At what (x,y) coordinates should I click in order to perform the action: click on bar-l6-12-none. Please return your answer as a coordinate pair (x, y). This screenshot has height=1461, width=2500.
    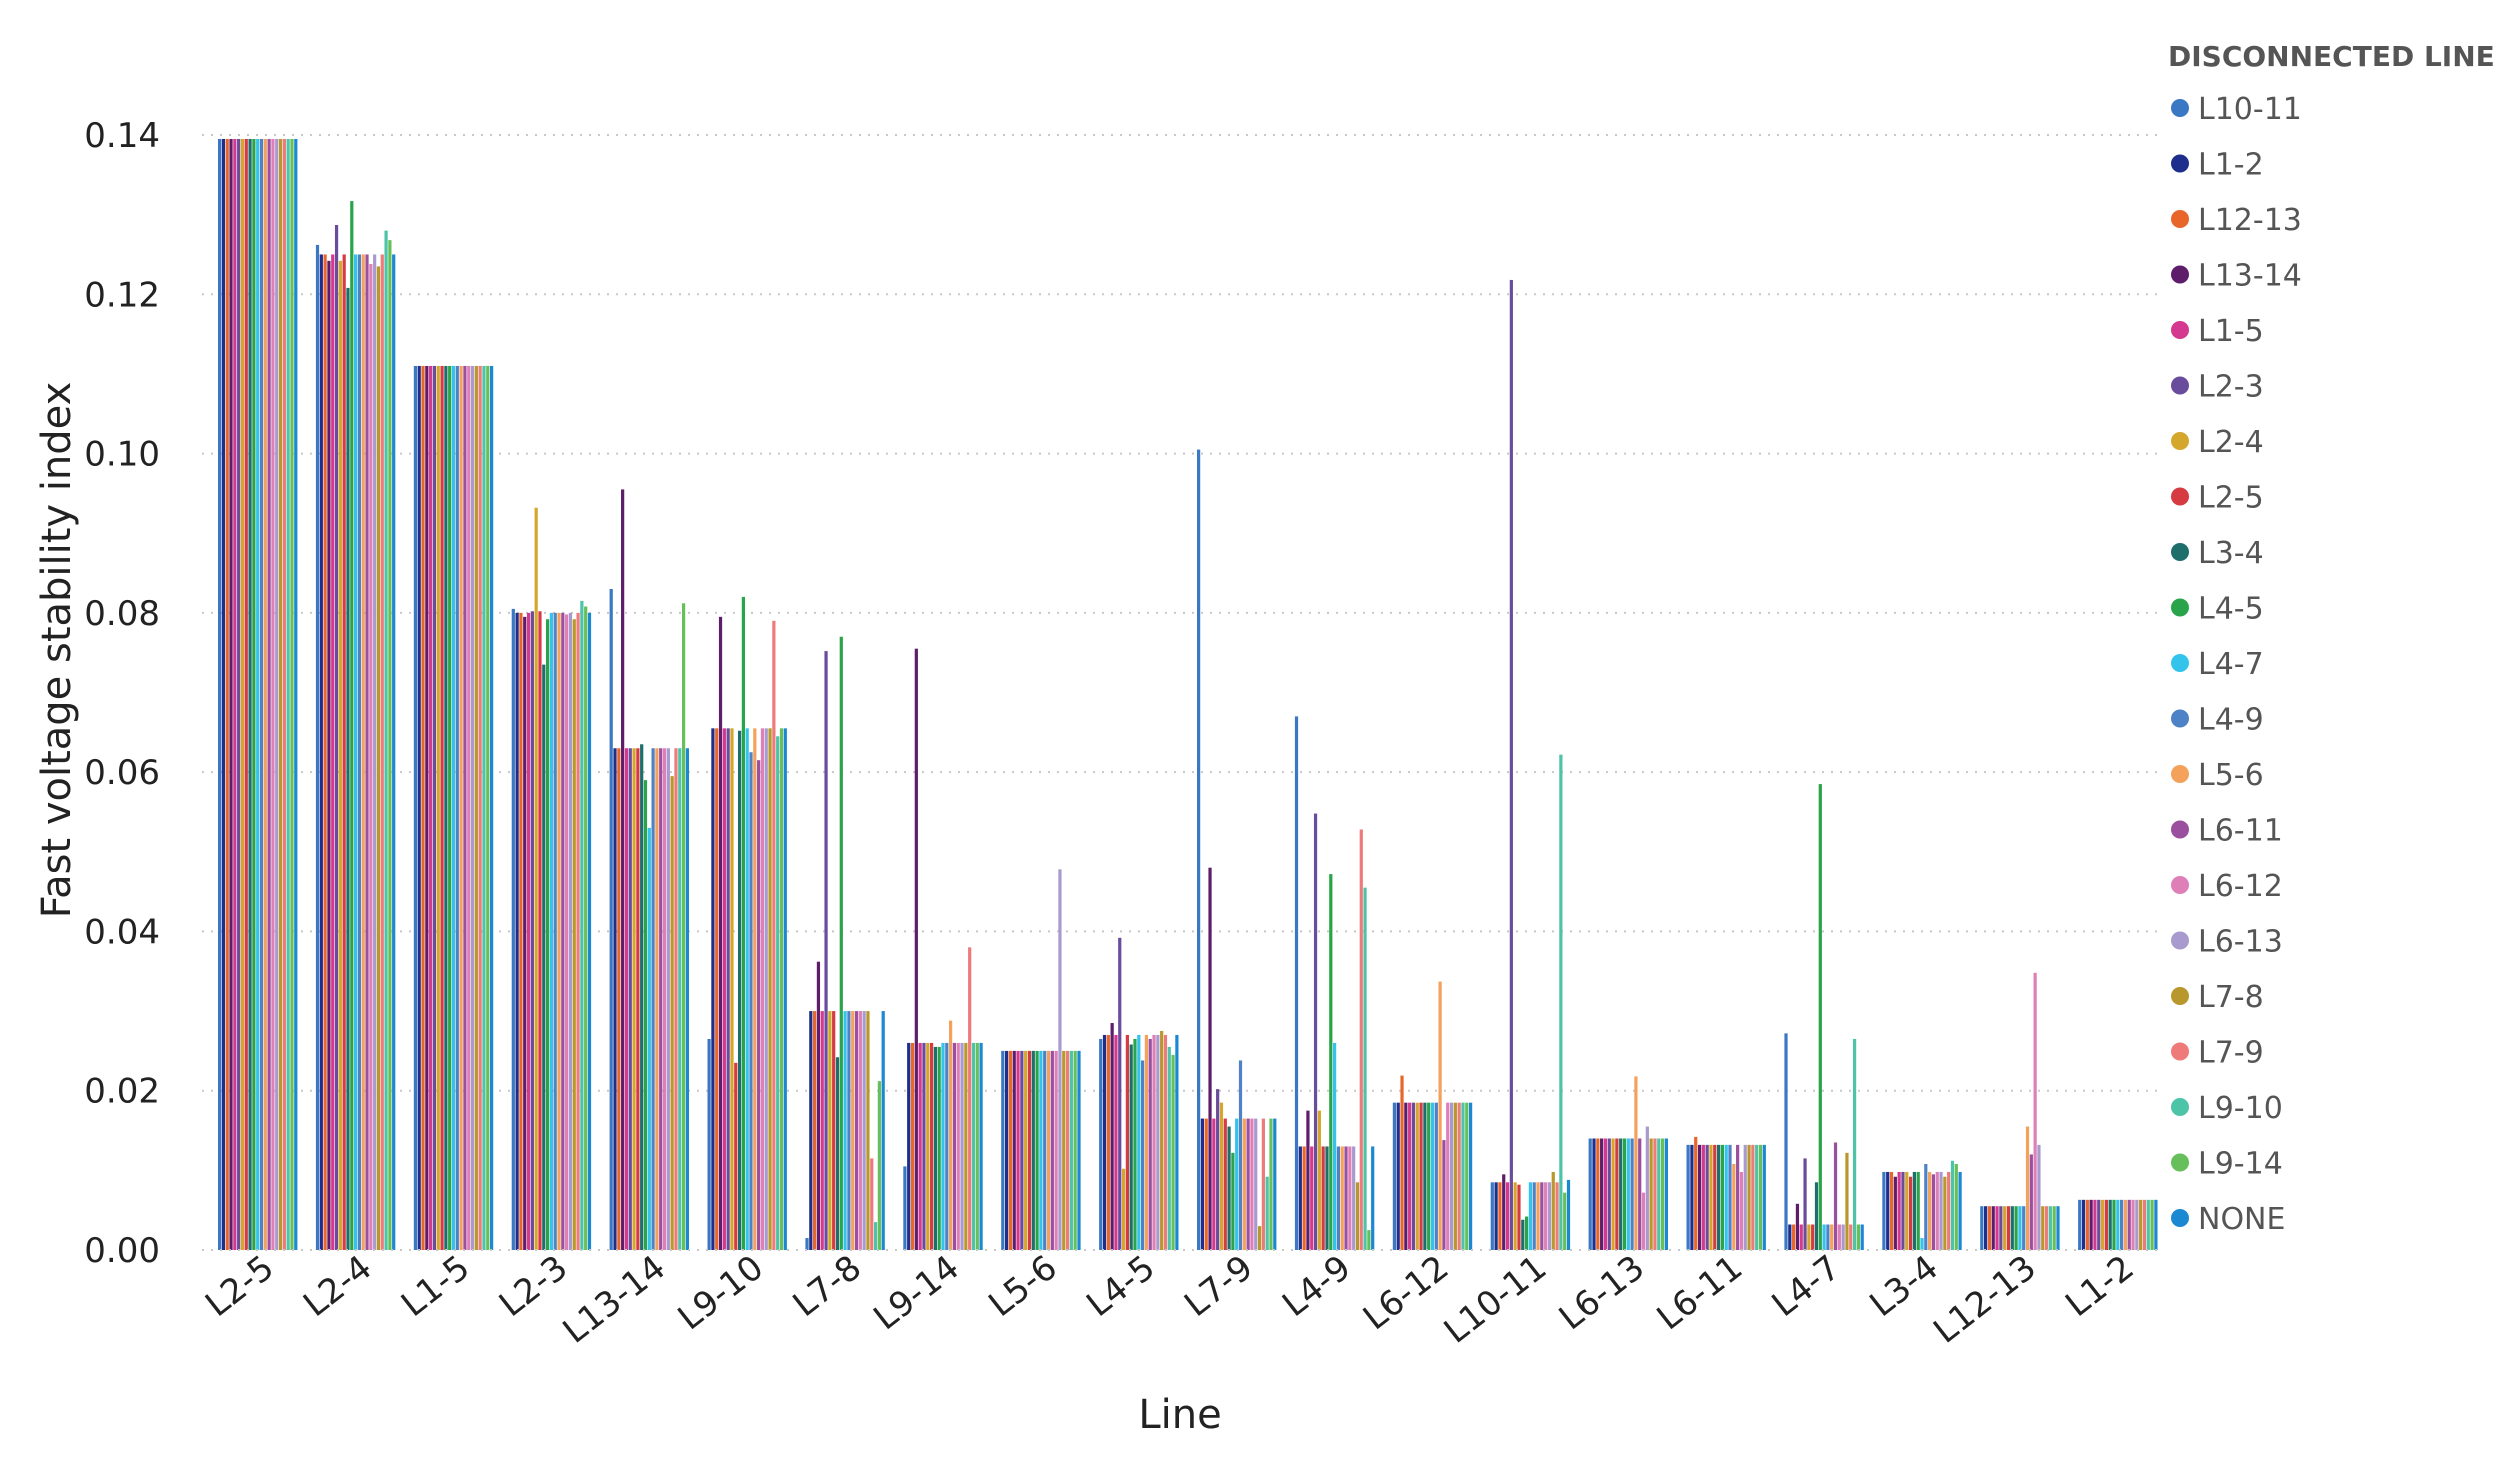
    Looking at the image, I should click on (1470, 1176).